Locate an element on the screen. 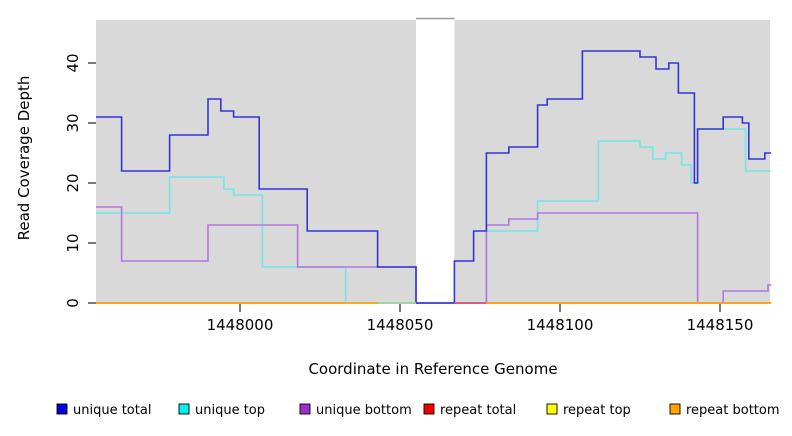 This screenshot has width=792, height=436. legend-label-repeat-top: repeat top is located at coordinates (597, 410).